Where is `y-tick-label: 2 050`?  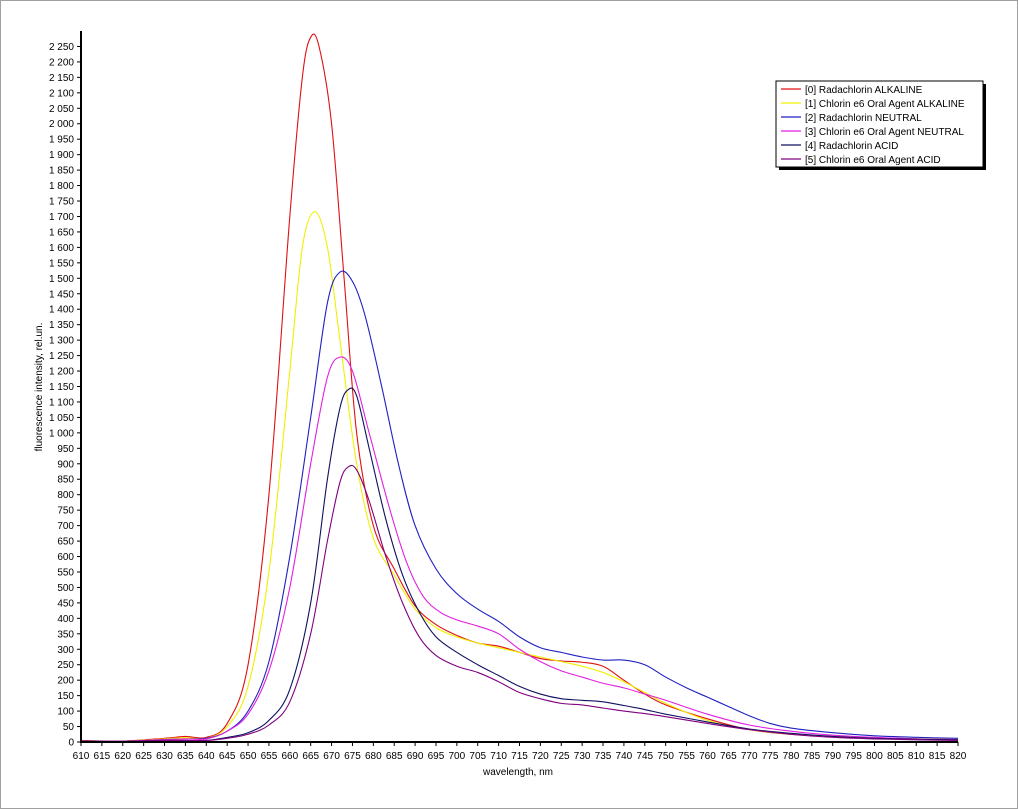
y-tick-label: 2 050 is located at coordinates (61, 109).